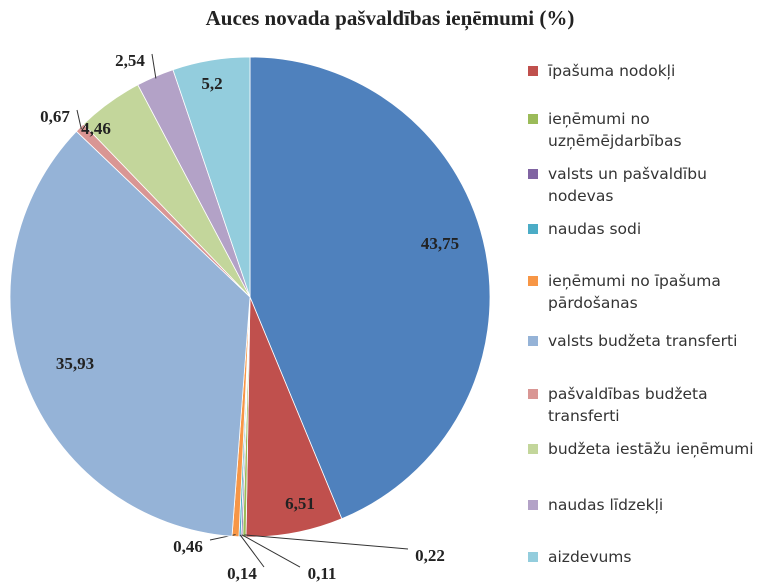 Image resolution: width=778 pixels, height=585 pixels. What do you see at coordinates (322, 573) in the screenshot?
I see `data-label: 0,11` at bounding box center [322, 573].